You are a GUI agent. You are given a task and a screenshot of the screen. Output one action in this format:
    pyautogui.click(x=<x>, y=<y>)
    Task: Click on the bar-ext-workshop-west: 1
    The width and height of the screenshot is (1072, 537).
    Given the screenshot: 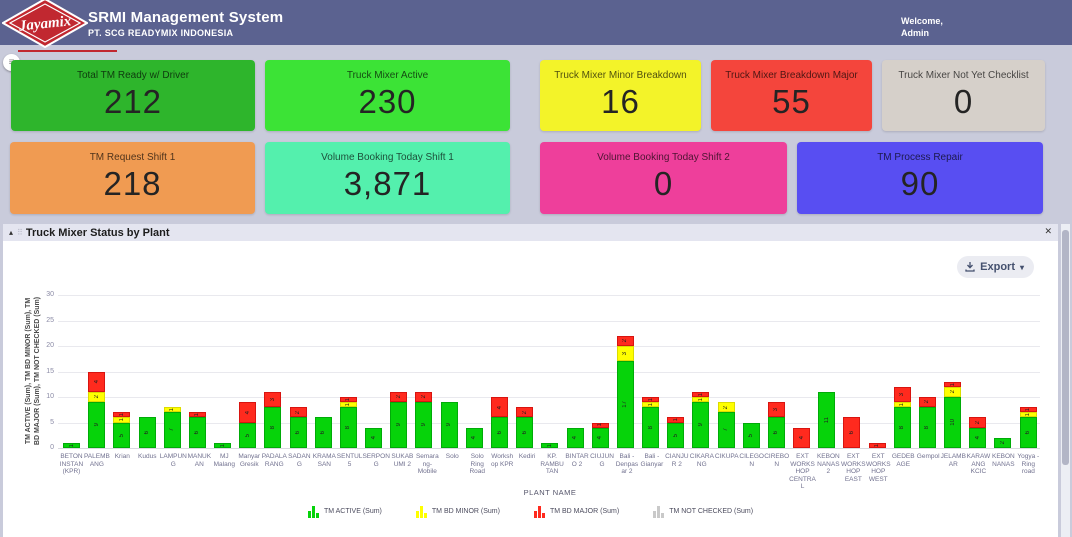 What is the action you would take?
    pyautogui.click(x=877, y=371)
    